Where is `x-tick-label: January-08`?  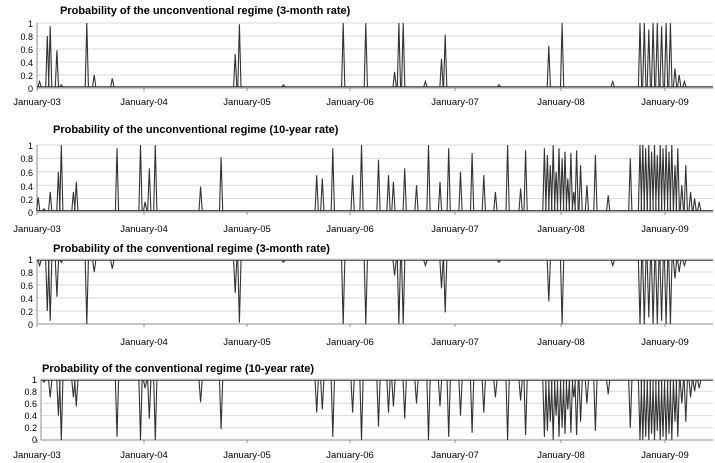 x-tick-label: January-08 is located at coordinates (561, 342).